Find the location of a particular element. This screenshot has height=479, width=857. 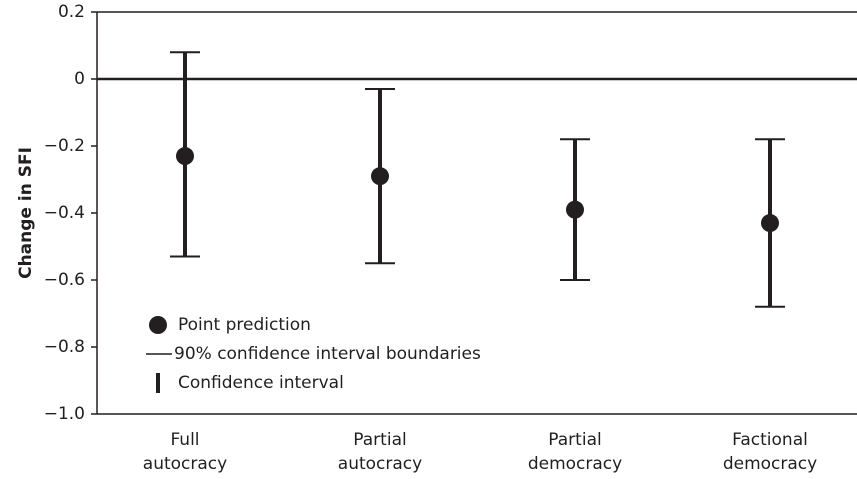

x-tick-label: Factional democracy is located at coordinates (770, 452).